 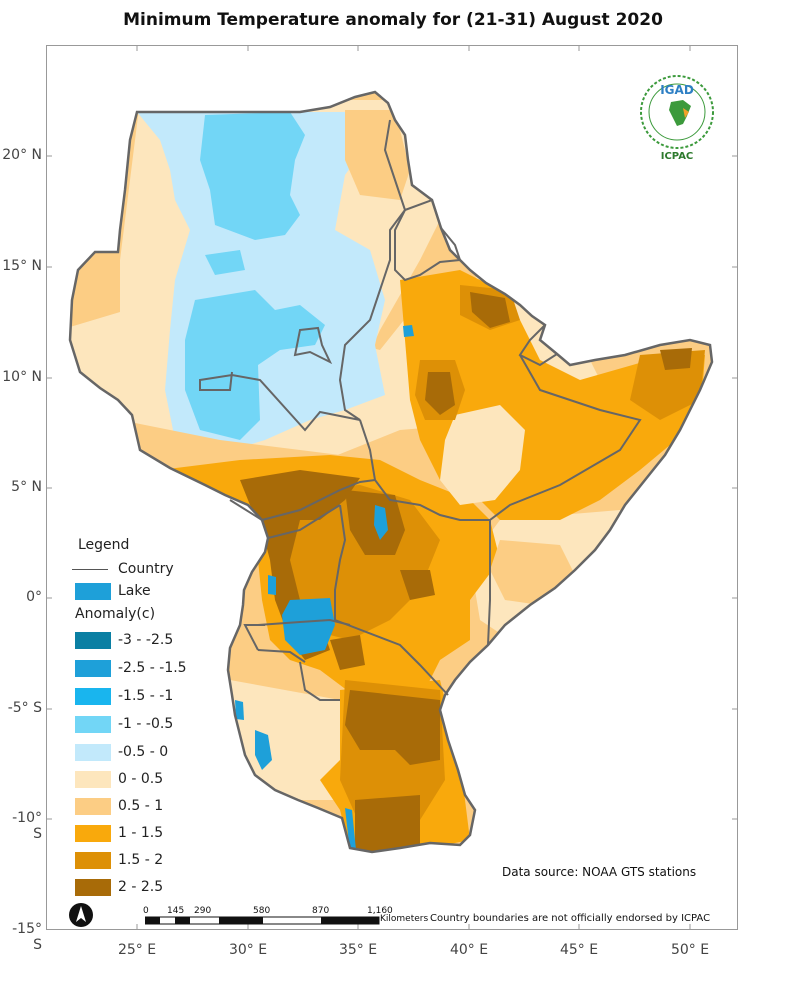 What do you see at coordinates (262, 911) in the screenshot?
I see `scale-tick: 580` at bounding box center [262, 911].